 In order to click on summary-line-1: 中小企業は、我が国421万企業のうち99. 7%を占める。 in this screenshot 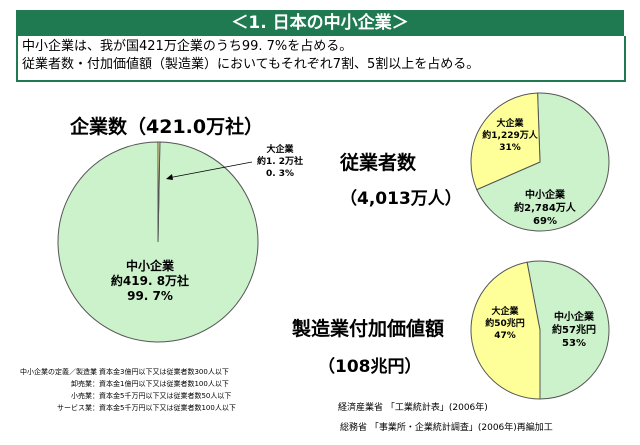, I will do `click(187, 46)`.